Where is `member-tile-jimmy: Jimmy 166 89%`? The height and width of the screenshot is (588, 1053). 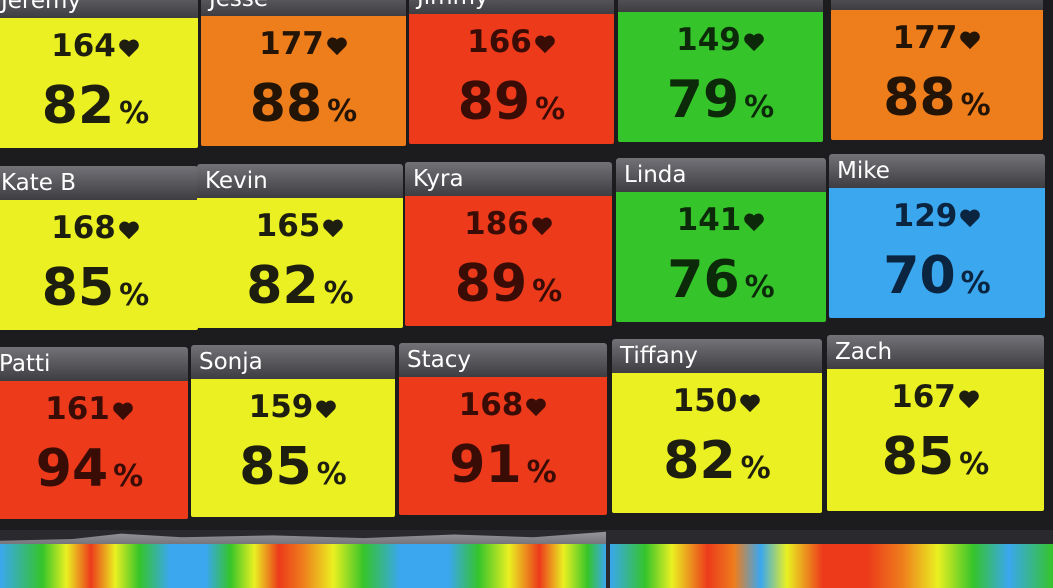
member-tile-jimmy: Jimmy 166 89% is located at coordinates (511, 72).